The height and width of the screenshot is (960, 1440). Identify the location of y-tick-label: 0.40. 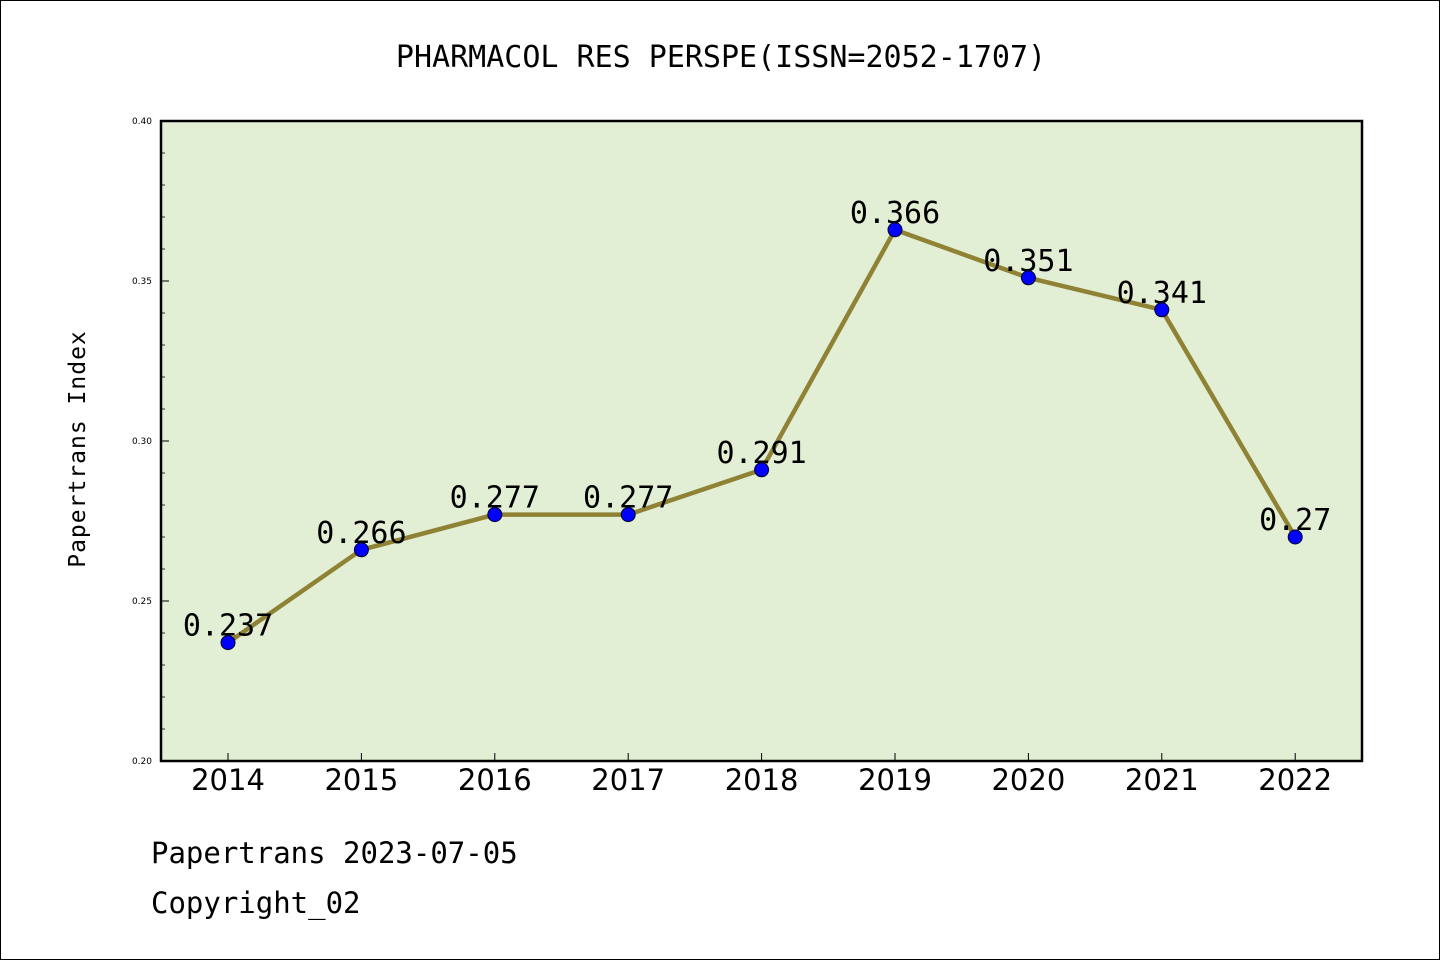
(142, 122).